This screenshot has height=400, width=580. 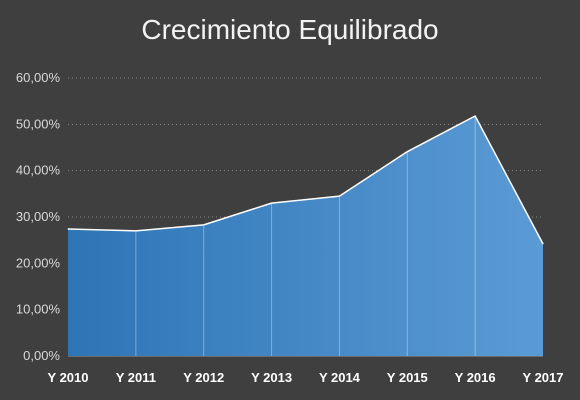 I want to click on x-tick-label: Y 2010, so click(x=68, y=377).